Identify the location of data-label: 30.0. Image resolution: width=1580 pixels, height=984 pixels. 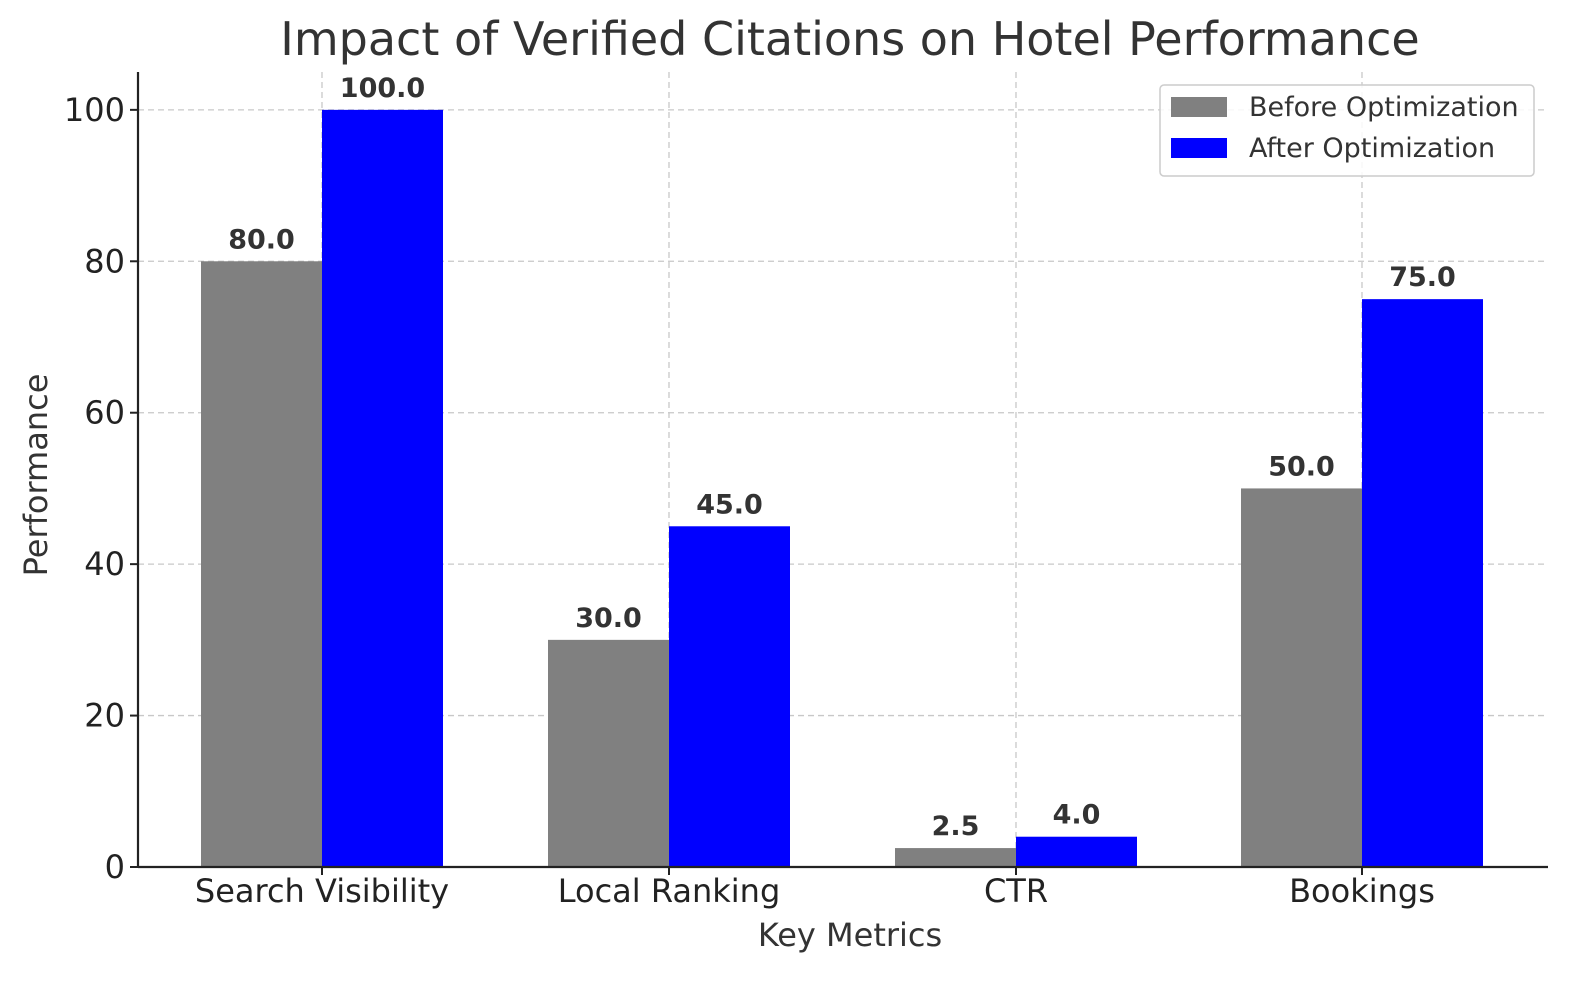
(608, 618).